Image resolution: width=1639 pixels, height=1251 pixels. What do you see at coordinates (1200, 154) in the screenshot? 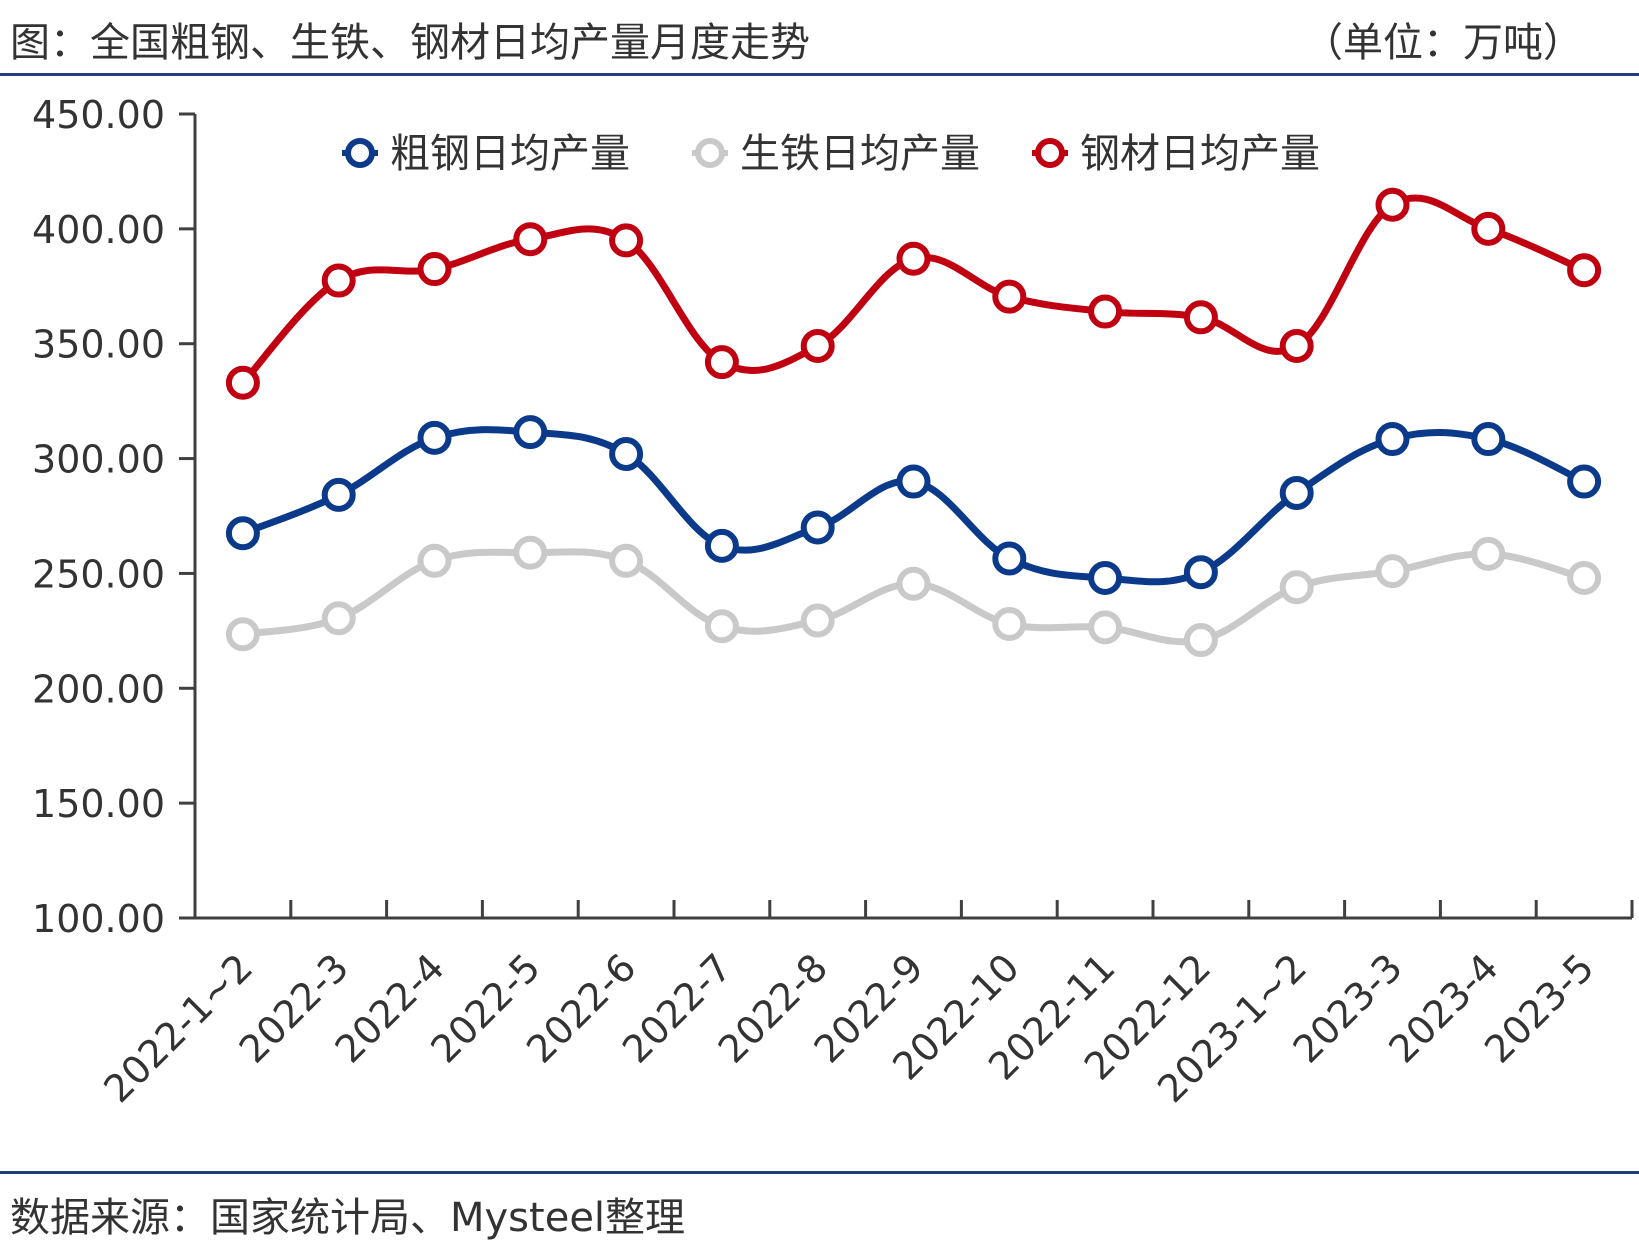
I see `legend-label: 钢材日均产量` at bounding box center [1200, 154].